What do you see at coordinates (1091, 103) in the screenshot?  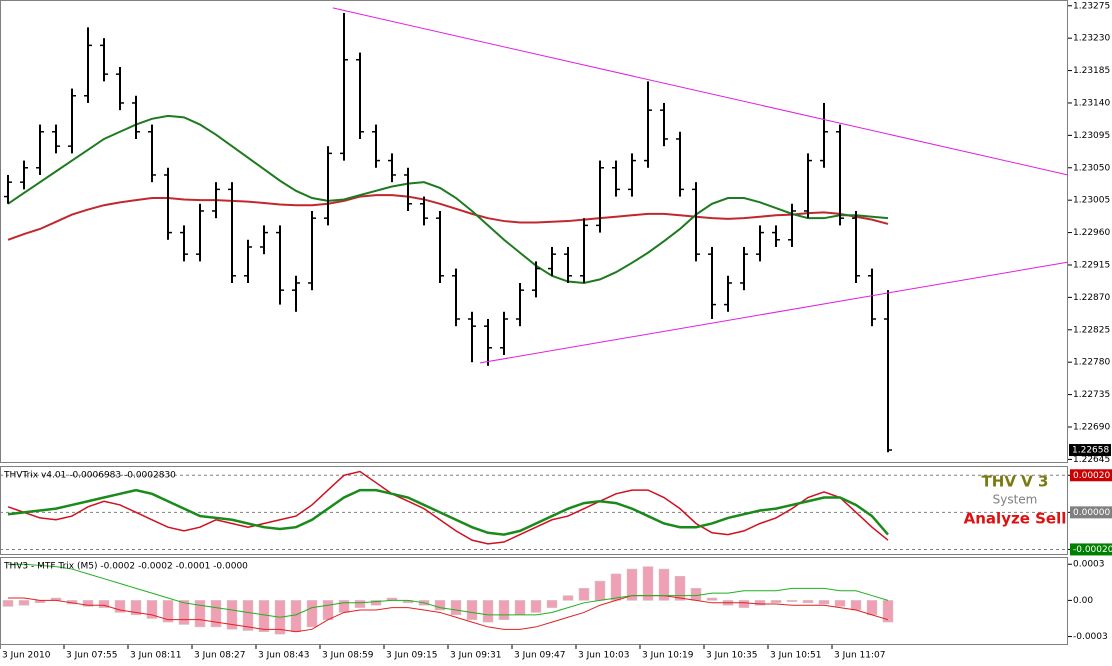 I see `y-tick-label: 1.23140` at bounding box center [1091, 103].